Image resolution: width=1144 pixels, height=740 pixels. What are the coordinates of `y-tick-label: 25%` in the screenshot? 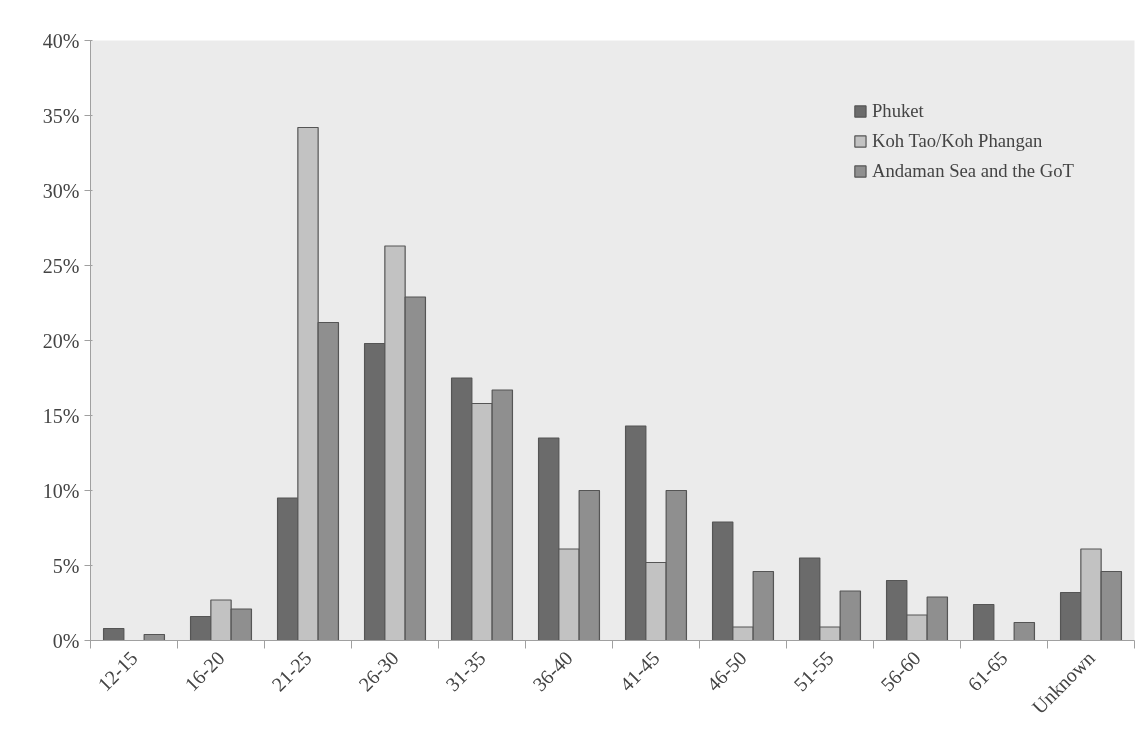 It's located at (61, 265).